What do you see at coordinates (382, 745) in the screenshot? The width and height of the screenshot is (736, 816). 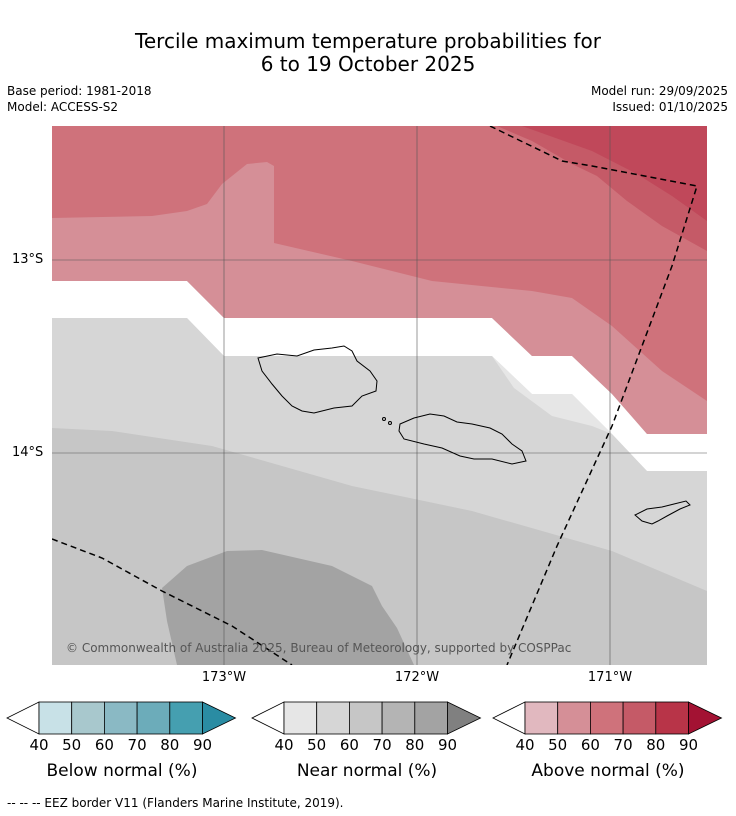 I see `near-tick-label: 70` at bounding box center [382, 745].